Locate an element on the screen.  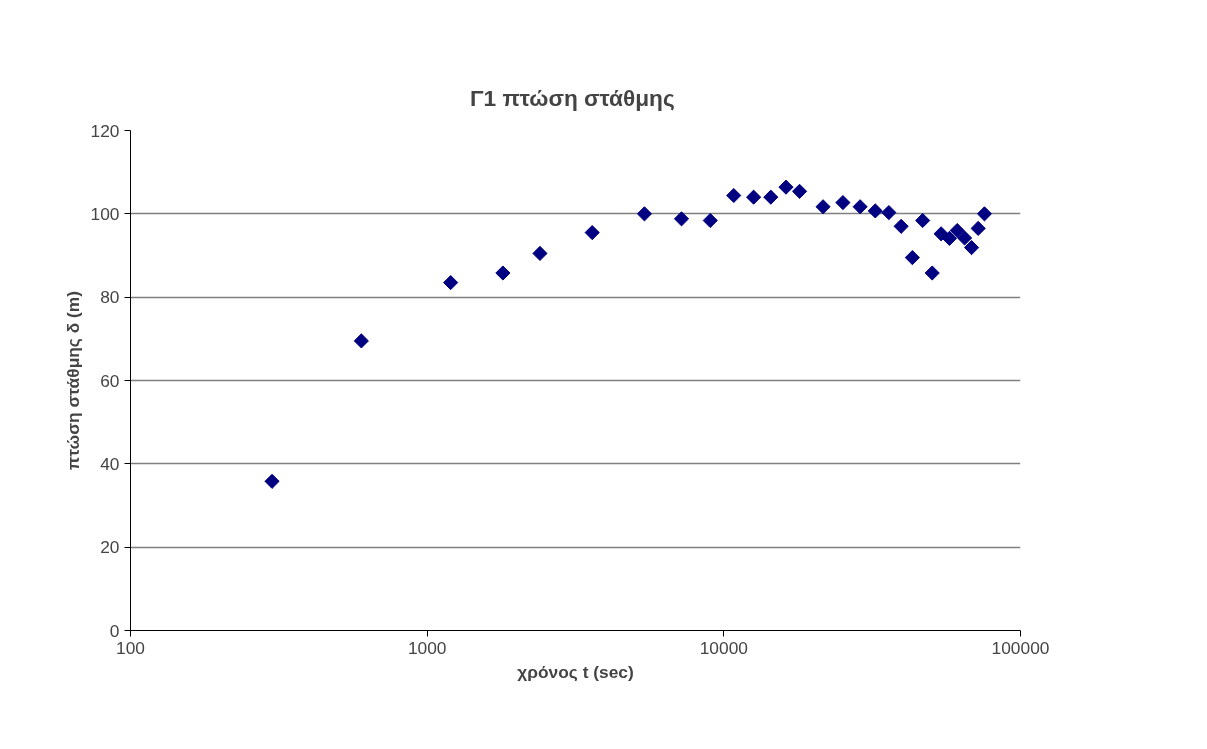
y-tick-label: 20 is located at coordinates (110, 547).